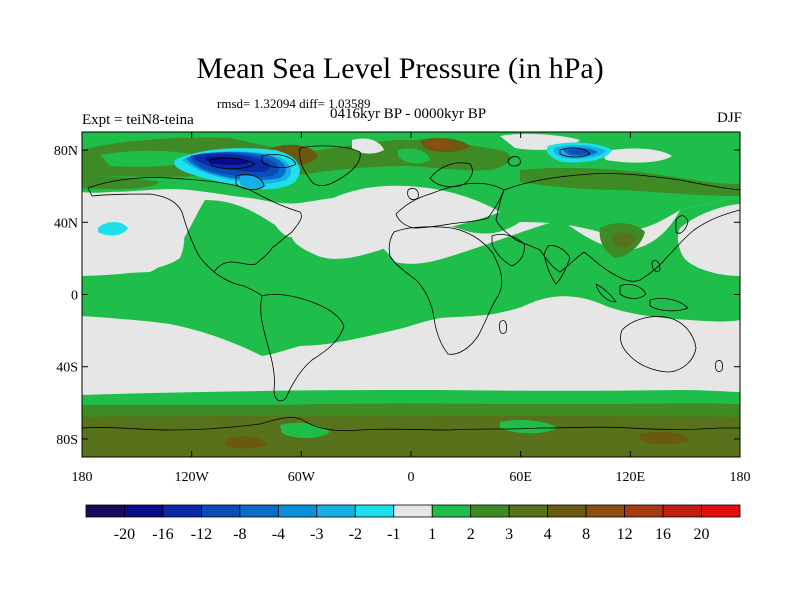 The image size is (800, 600). Describe the element at coordinates (66, 151) in the screenshot. I see `y-tick-label: 80N` at that location.